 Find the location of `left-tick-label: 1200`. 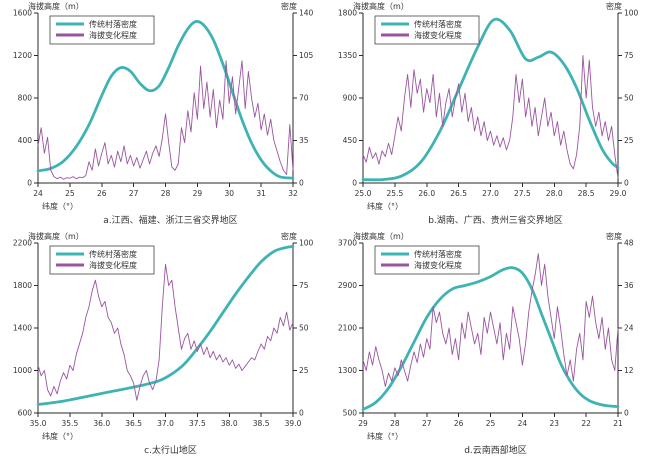

left-tick-label: 1200 is located at coordinates (22, 55).